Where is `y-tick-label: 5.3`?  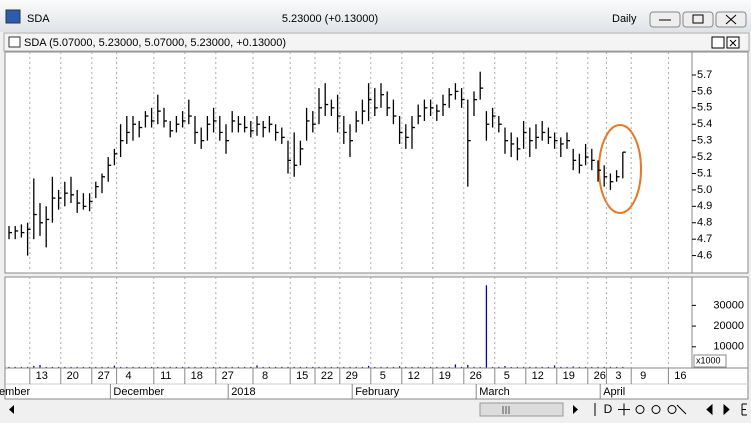
y-tick-label: 5.3 is located at coordinates (704, 141).